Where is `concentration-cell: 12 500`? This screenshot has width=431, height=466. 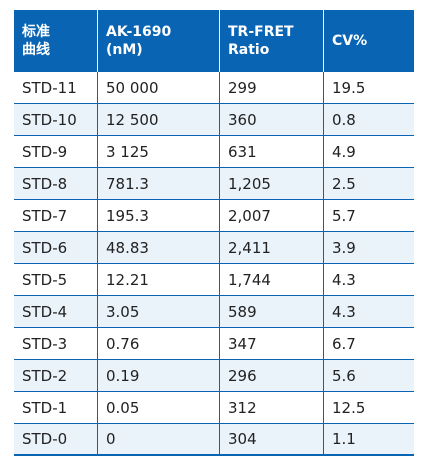 concentration-cell: 12 500 is located at coordinates (159, 120).